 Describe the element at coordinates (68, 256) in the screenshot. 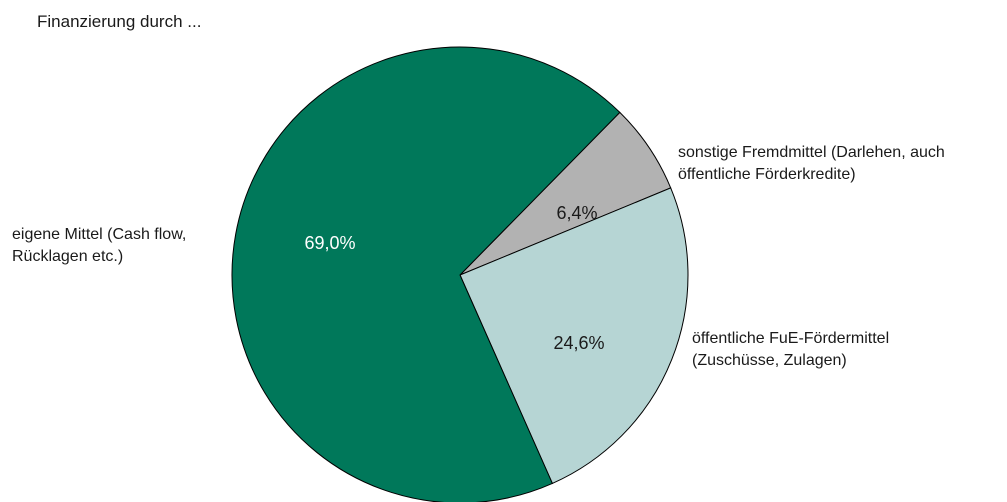

I see `category-label-line: Rücklagen etc.)` at that location.